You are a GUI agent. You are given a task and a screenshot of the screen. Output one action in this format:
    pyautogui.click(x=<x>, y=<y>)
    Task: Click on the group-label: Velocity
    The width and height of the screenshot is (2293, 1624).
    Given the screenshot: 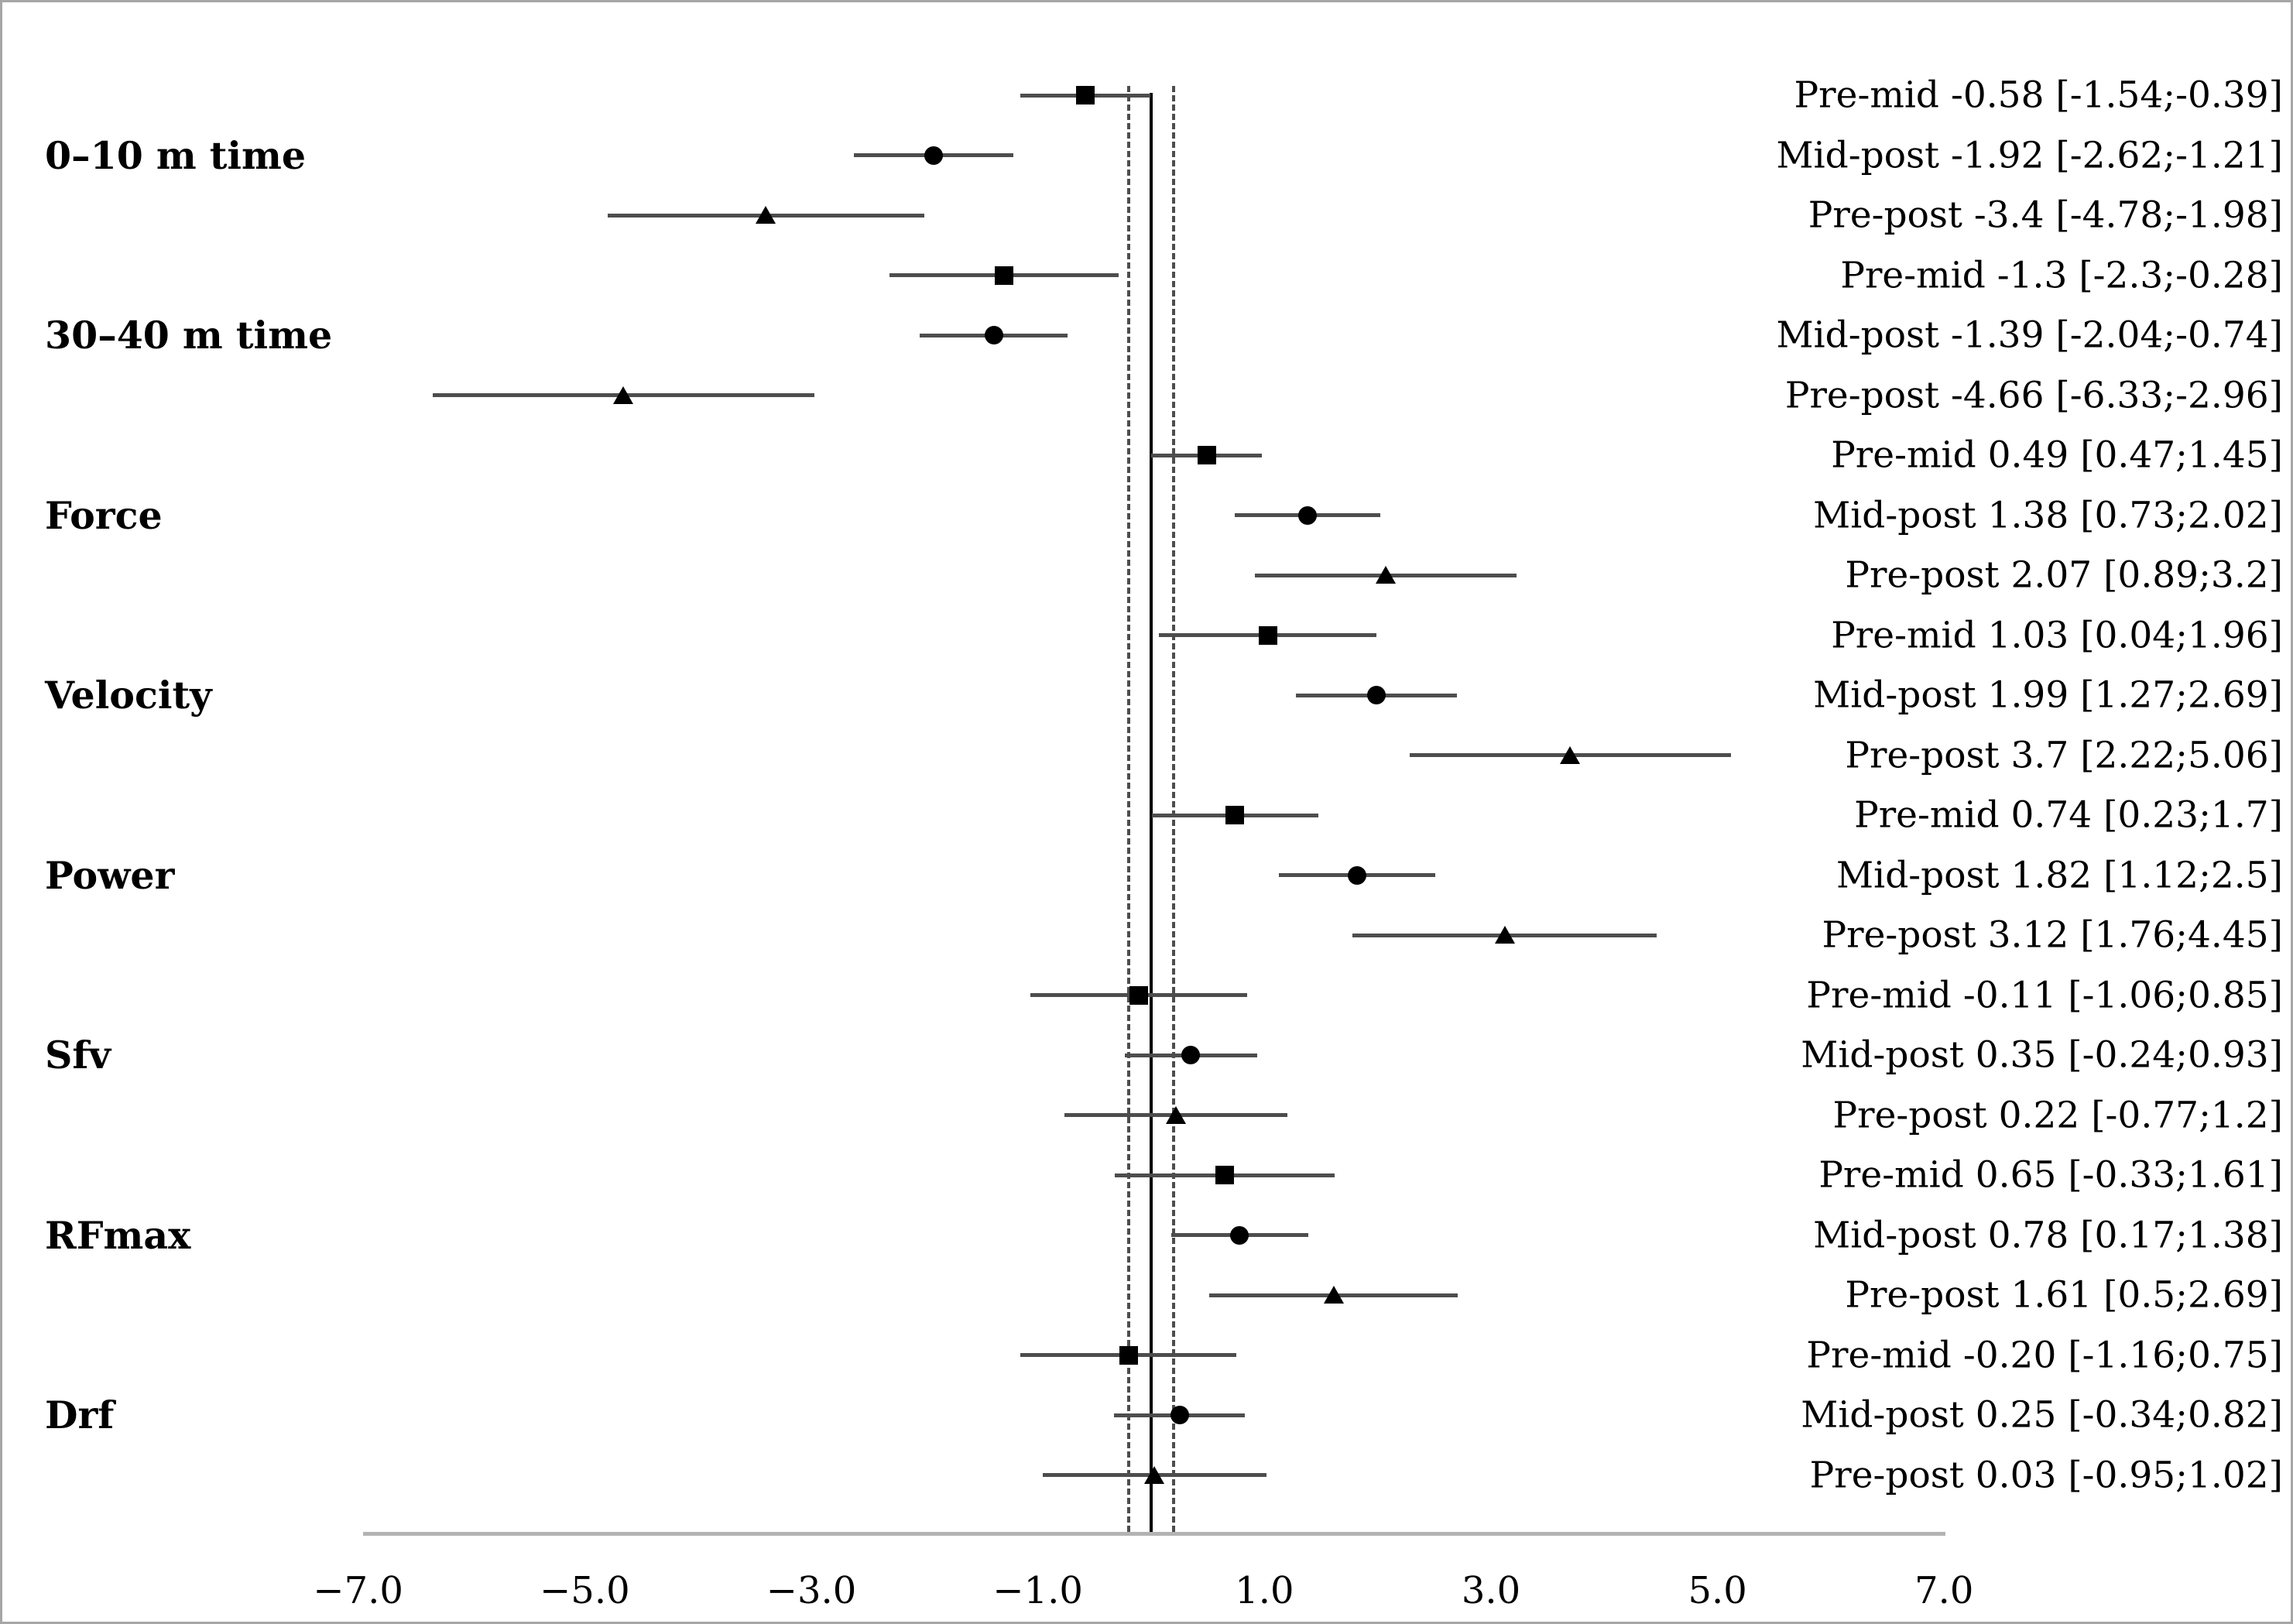 What is the action you would take?
    pyautogui.click(x=128, y=695)
    